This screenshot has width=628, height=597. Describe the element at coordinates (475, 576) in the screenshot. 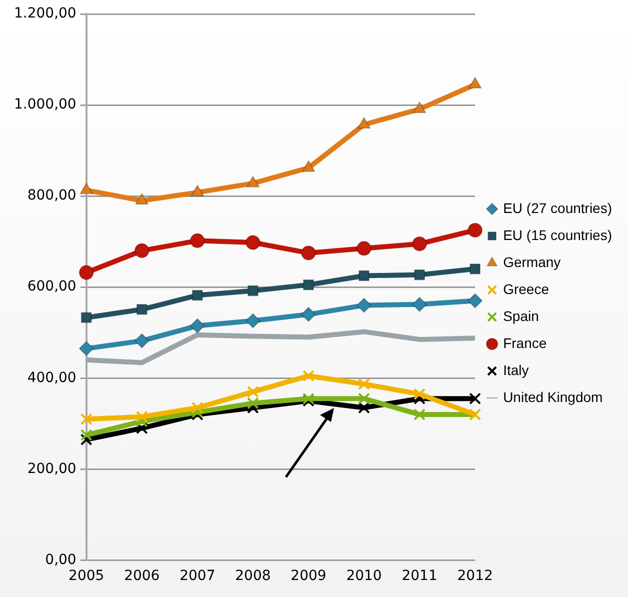

I see `x-tick-label: 2012` at that location.